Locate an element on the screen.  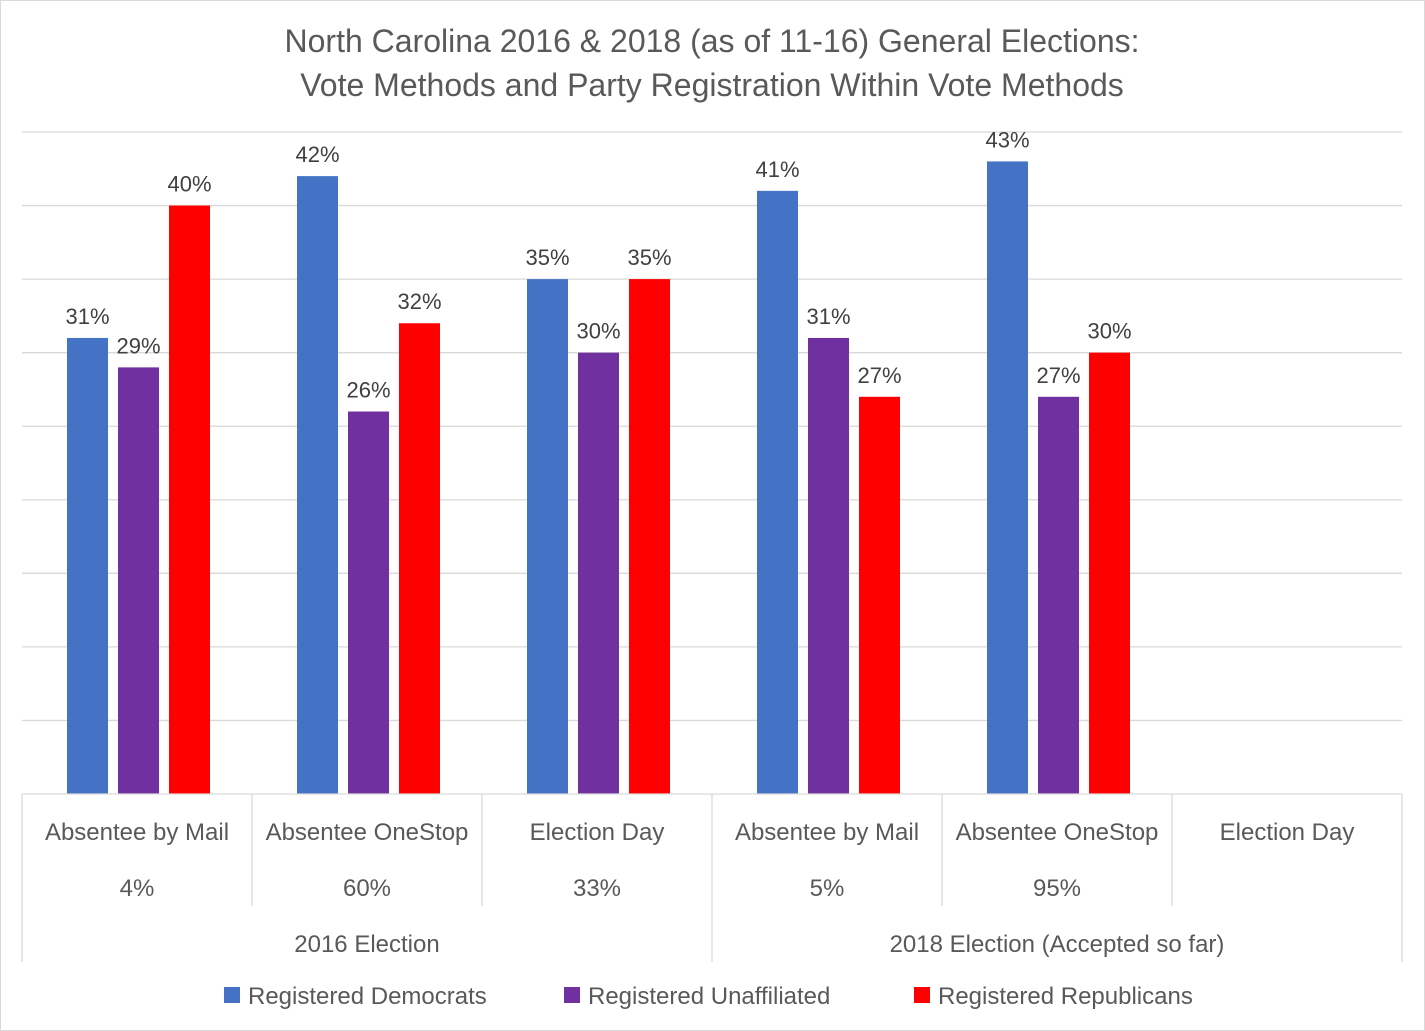
data-label: 41% is located at coordinates (777, 169).